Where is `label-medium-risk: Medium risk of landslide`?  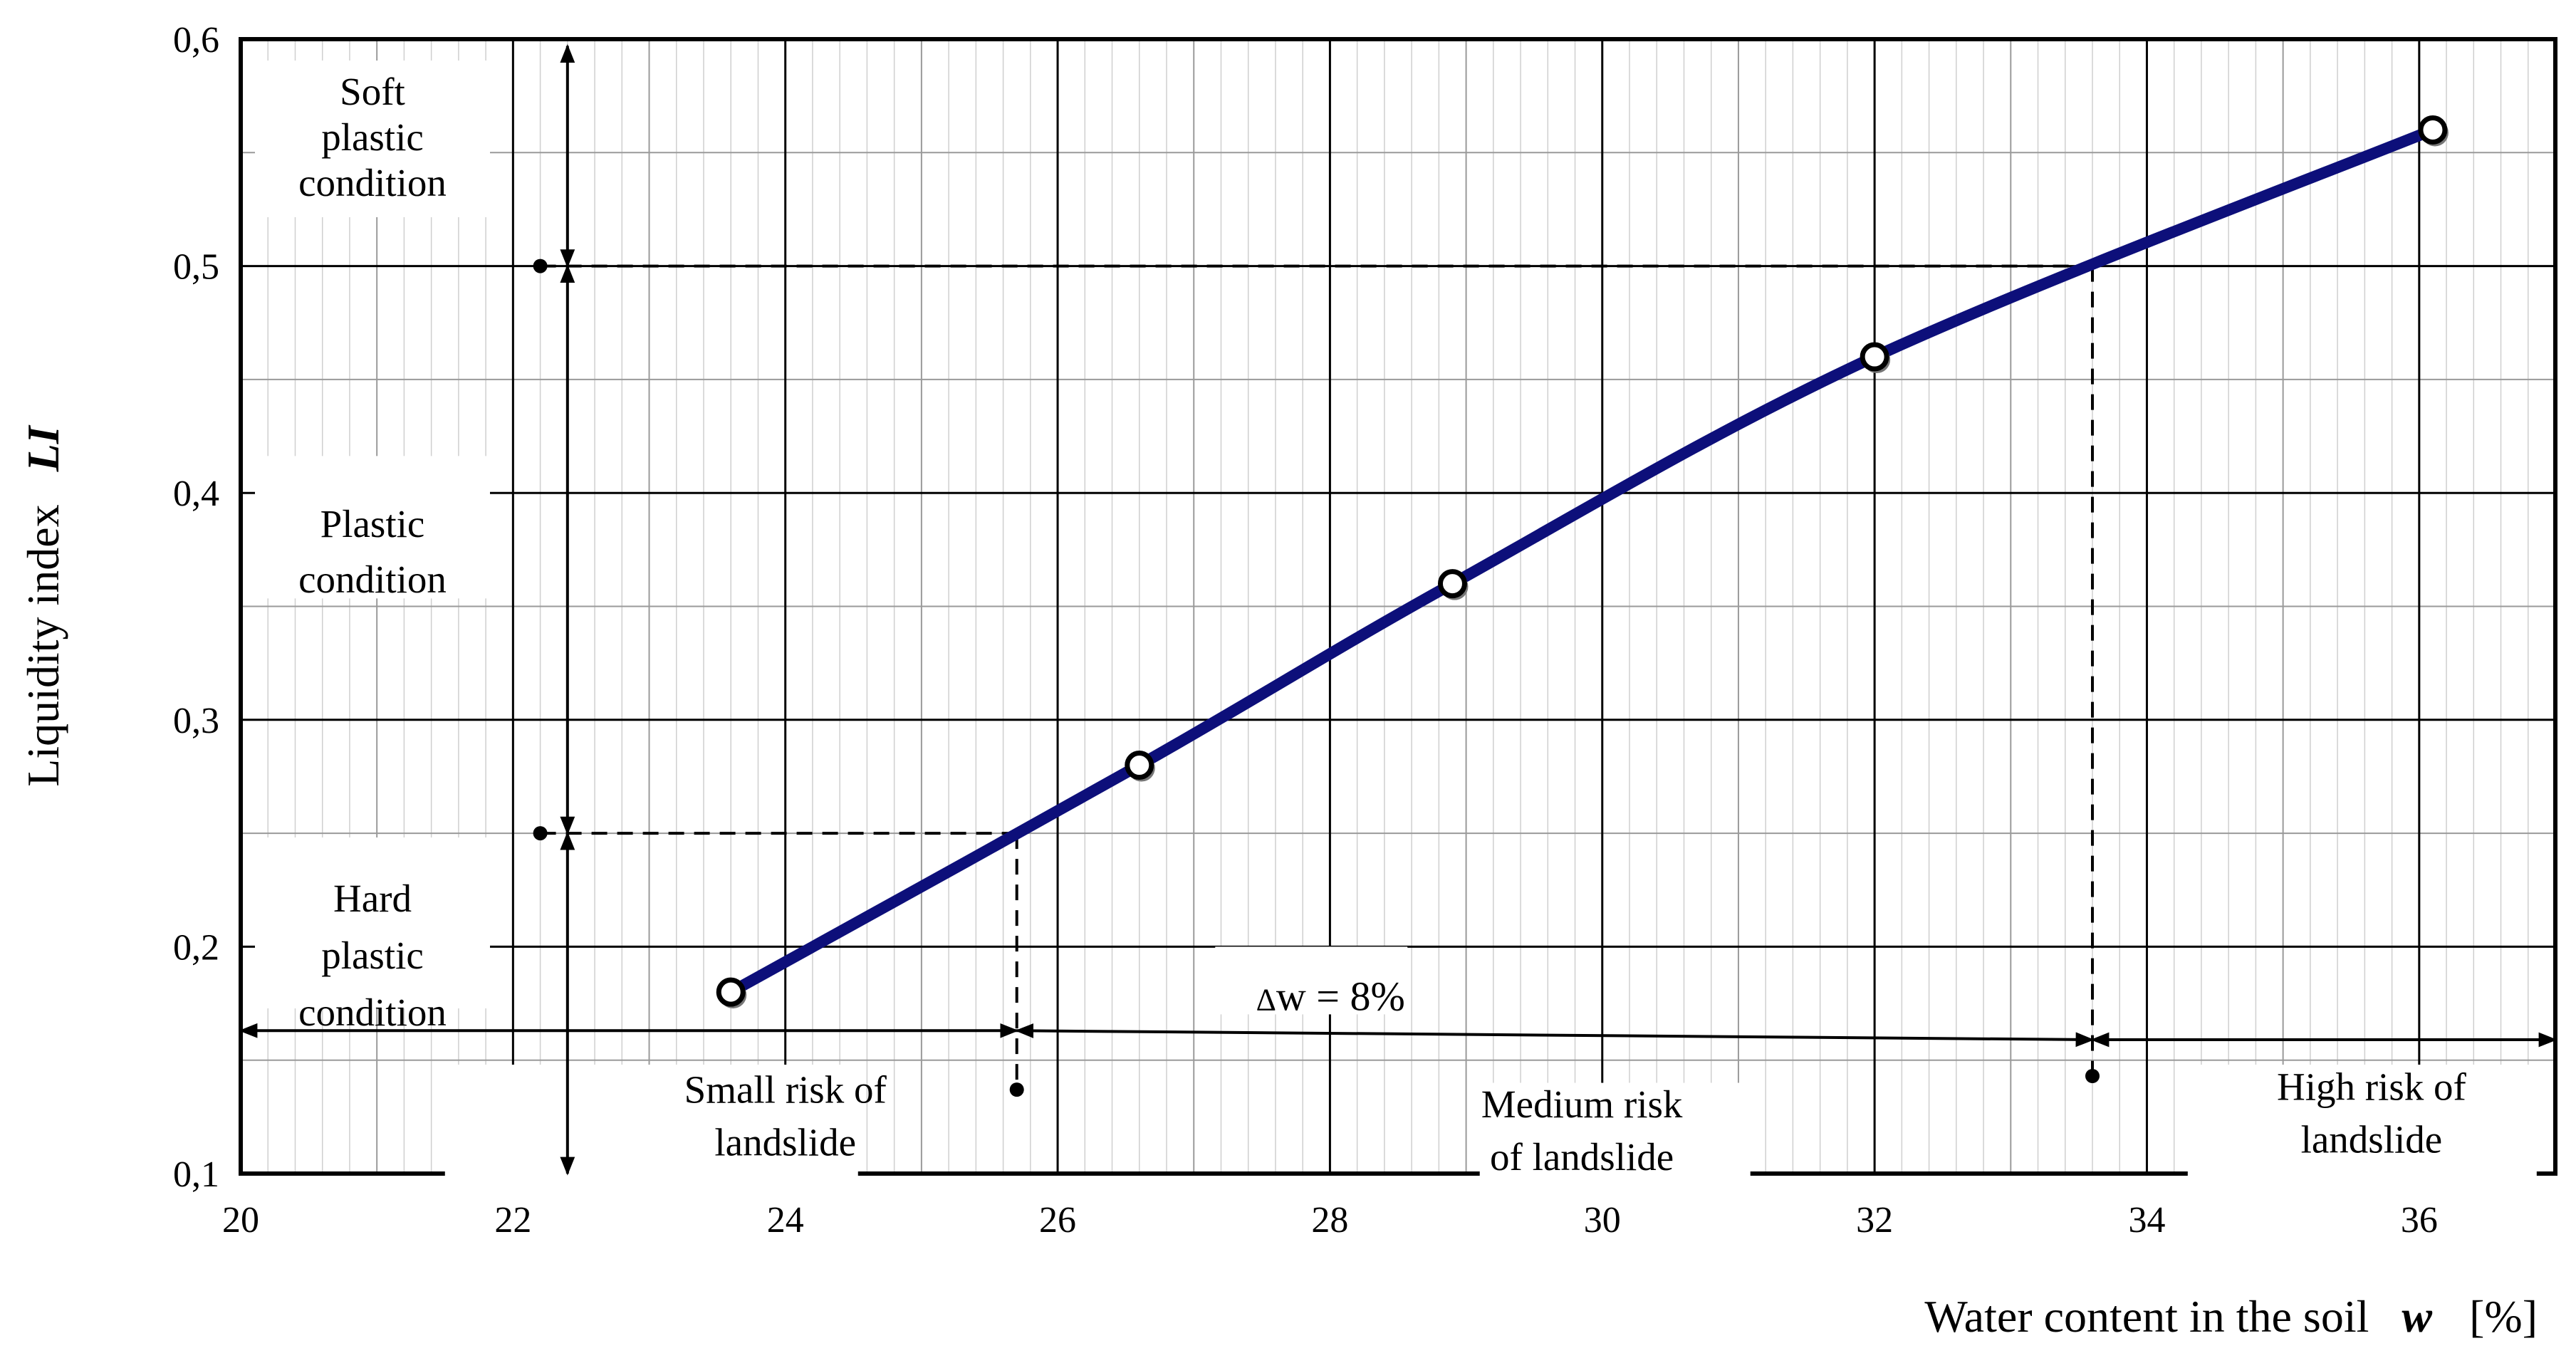
label-medium-risk: Medium risk of landslide is located at coordinates (1582, 1130).